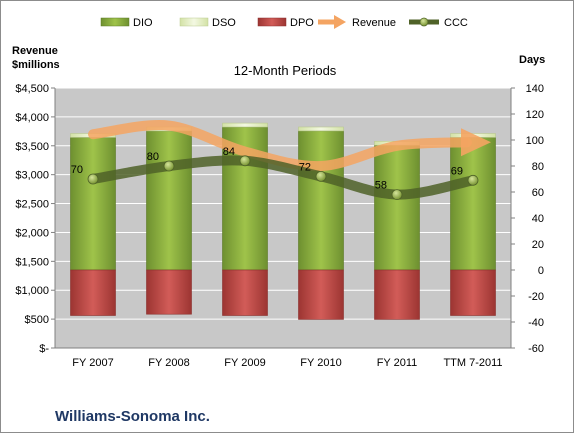  What do you see at coordinates (44, 349) in the screenshot?
I see `left-tick-label: $-` at bounding box center [44, 349].